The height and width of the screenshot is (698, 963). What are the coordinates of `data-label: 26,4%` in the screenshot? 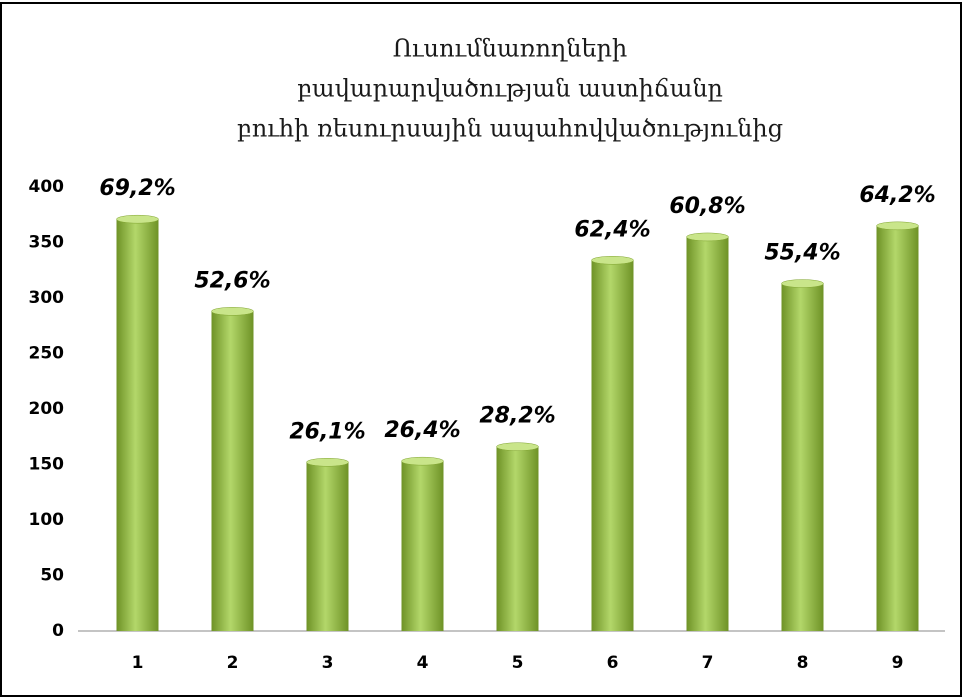 It's located at (422, 430).